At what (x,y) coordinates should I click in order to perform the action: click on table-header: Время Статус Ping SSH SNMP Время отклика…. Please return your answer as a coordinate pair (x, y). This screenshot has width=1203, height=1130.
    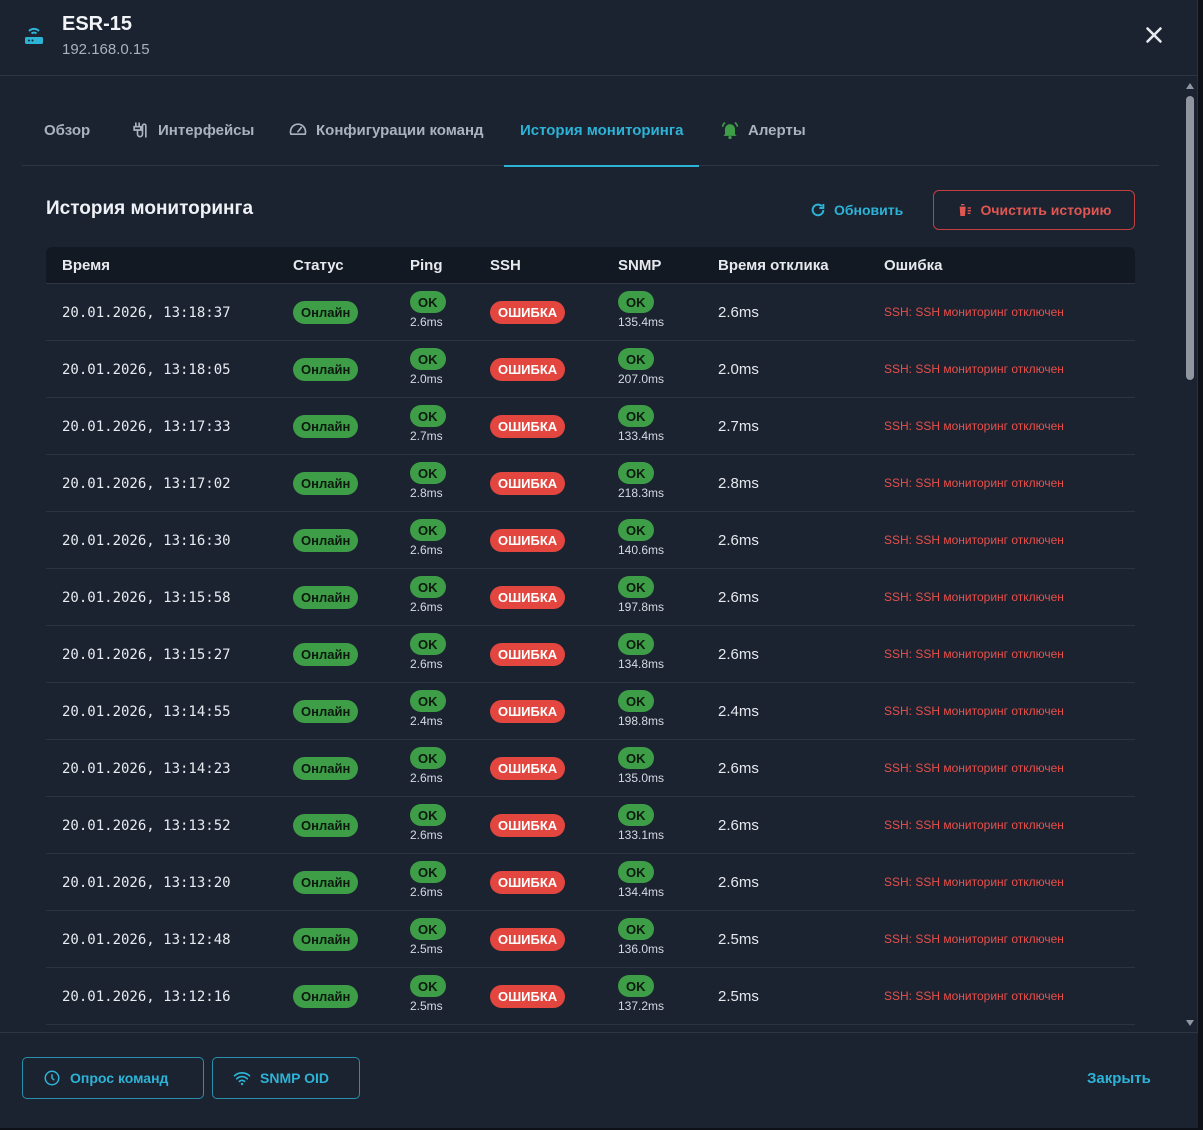
    Looking at the image, I should click on (590, 265).